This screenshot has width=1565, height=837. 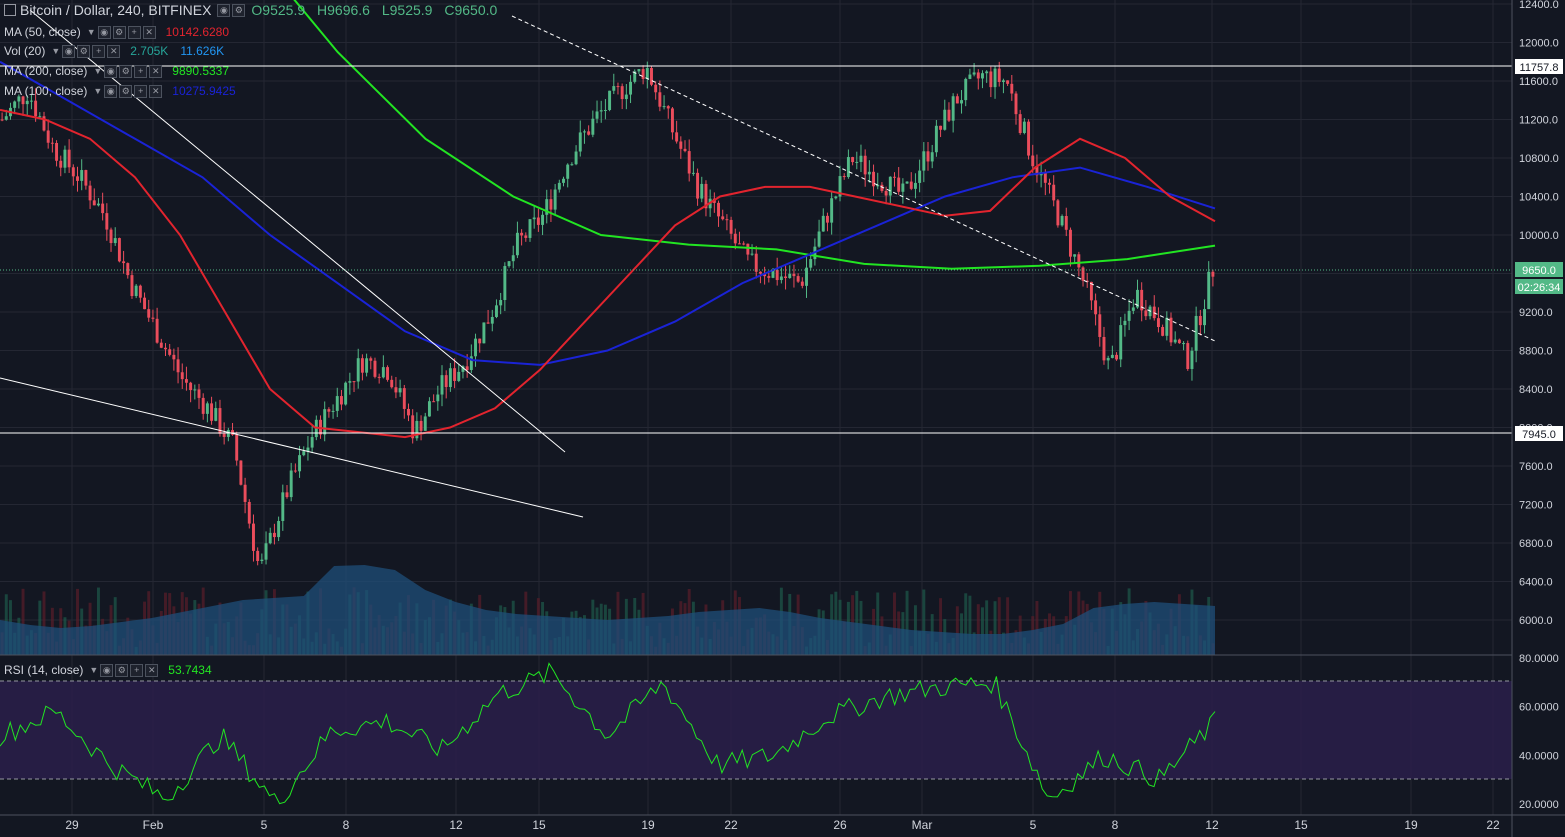 I want to click on collapse-icon, so click(x=10, y=10).